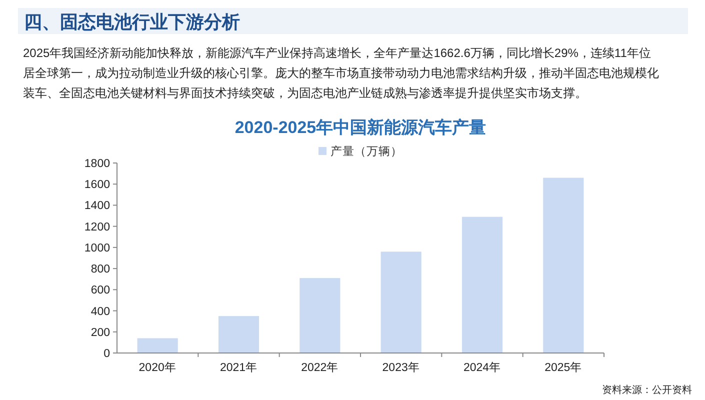 The height and width of the screenshot is (400, 705). I want to click on text: 2025年我国经济新动能加快释放，新能源汽车产业保持高速增长，全年产量达1662.6万辆，同比增长29%，连续11年位居全球第一，成为拉动制造业升级的核心引擎。庞大的整车市场直接带动动力电池需求结构升级，推动半固态电池规模化装车、全固态电池关键材料与界面技术持续突破，为固态电池产业链成熟与渗透率提升提供坚实市场支撑。, so click(341, 73).